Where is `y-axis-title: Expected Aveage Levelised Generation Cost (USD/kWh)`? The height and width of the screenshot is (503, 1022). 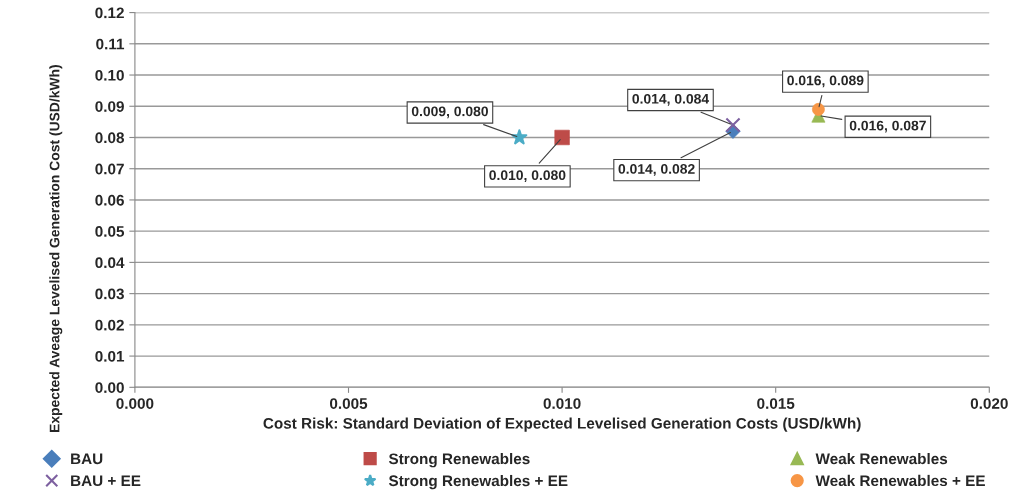
y-axis-title: Expected Aveage Levelised Generation Cost (USD/kWh) is located at coordinates (56, 249).